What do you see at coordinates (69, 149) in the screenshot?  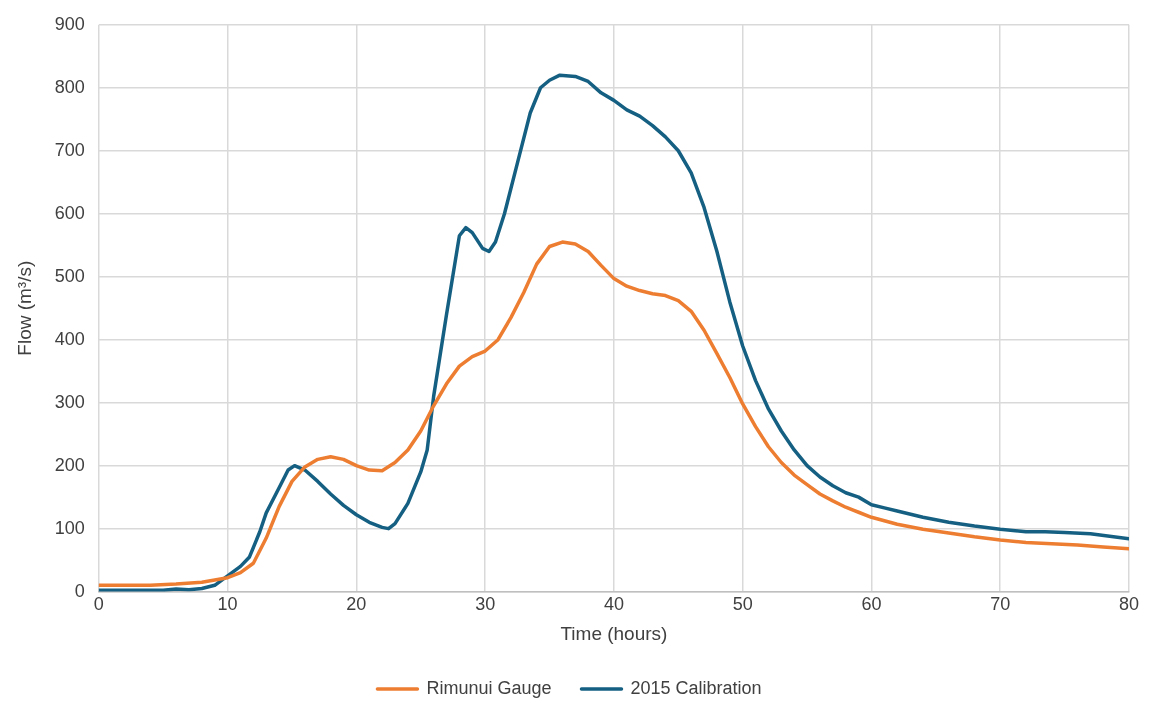 I see `y-tick-label: 700` at bounding box center [69, 149].